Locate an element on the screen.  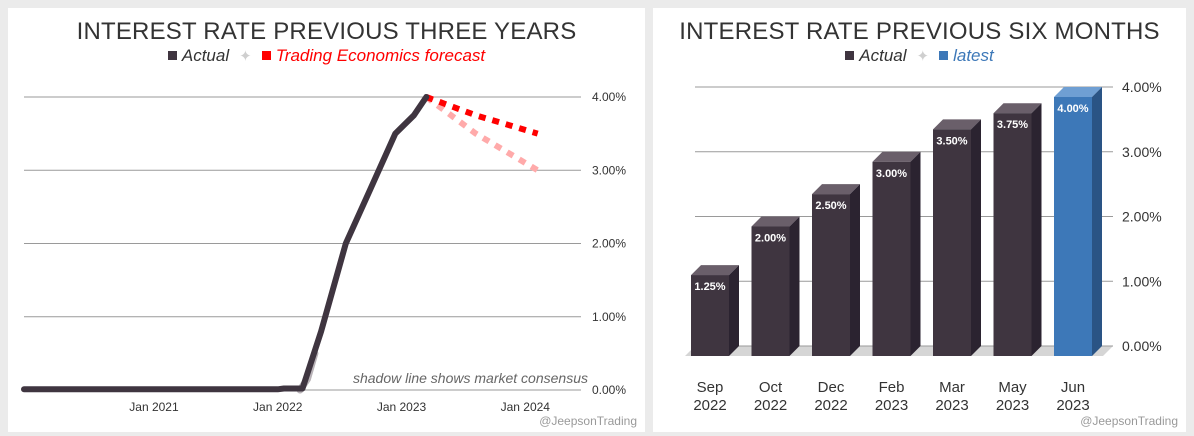
line-chart-watermark: @JeepsonTrading is located at coordinates (588, 421).